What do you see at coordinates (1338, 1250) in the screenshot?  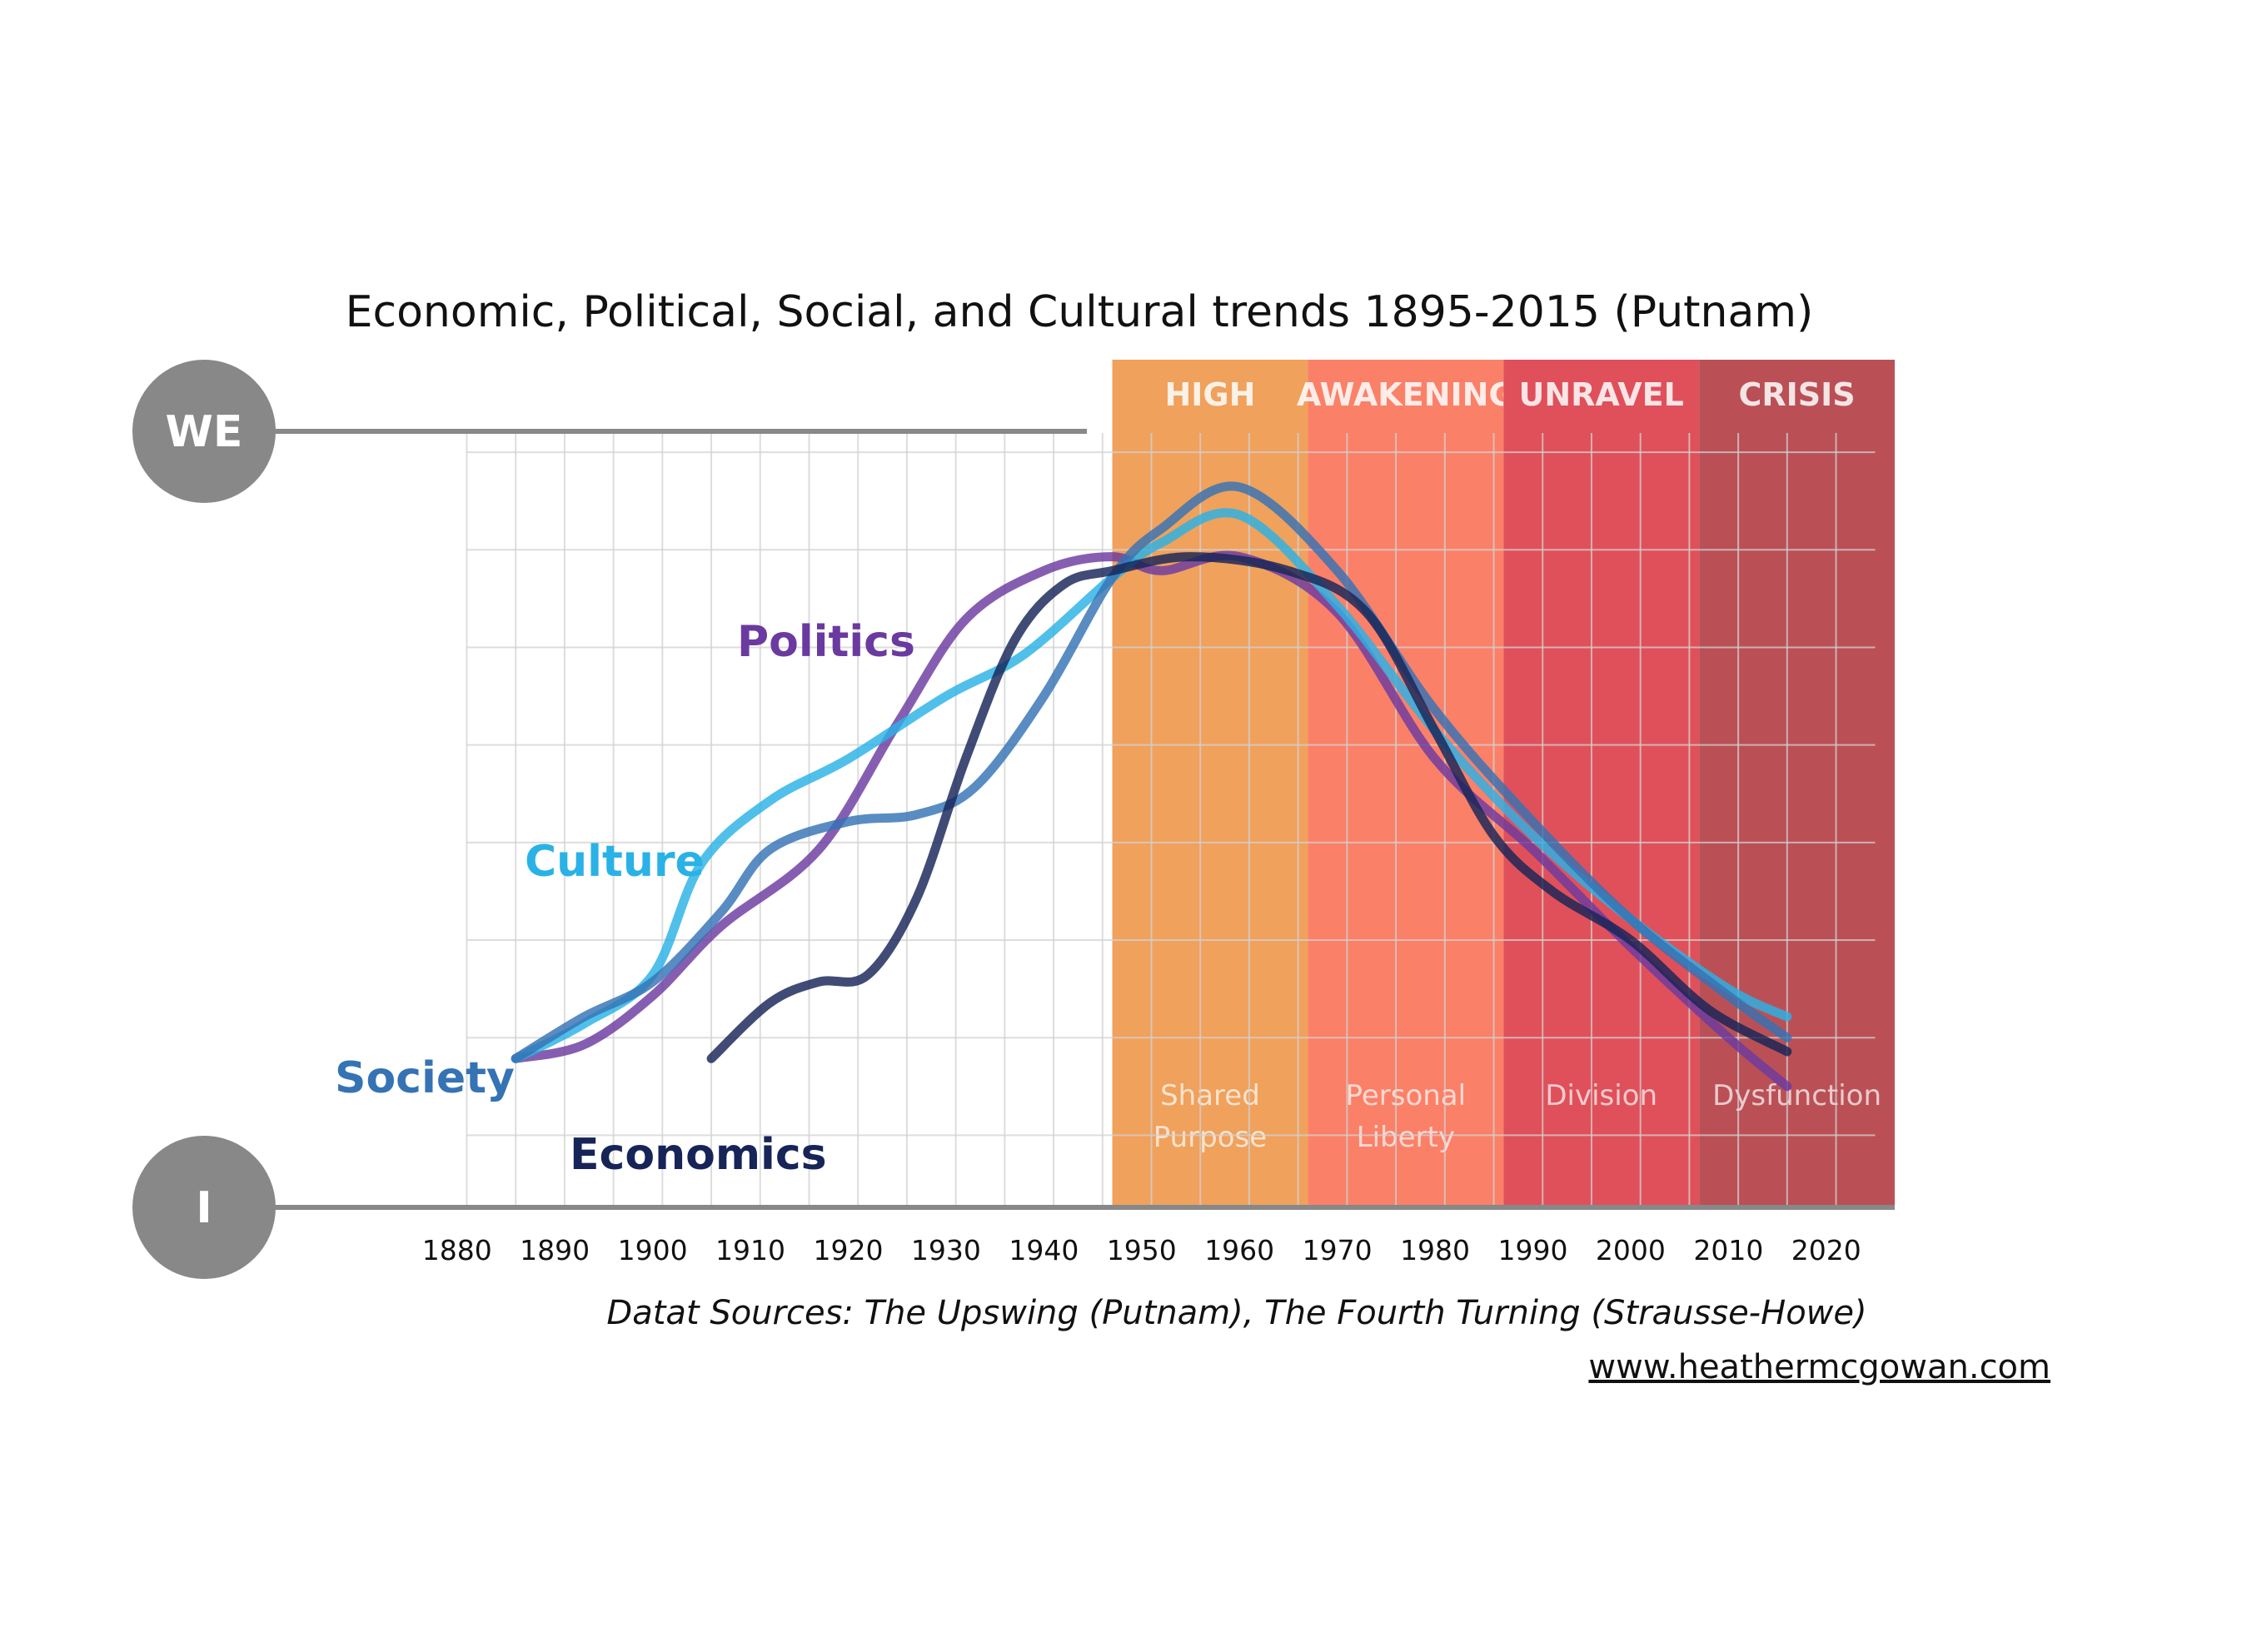 I see `x-tick-label: 1970` at bounding box center [1338, 1250].